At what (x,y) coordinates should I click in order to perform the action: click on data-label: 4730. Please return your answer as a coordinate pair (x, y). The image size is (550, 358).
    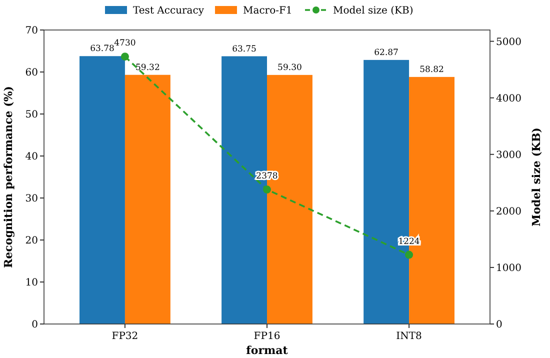
    Looking at the image, I should click on (125, 43).